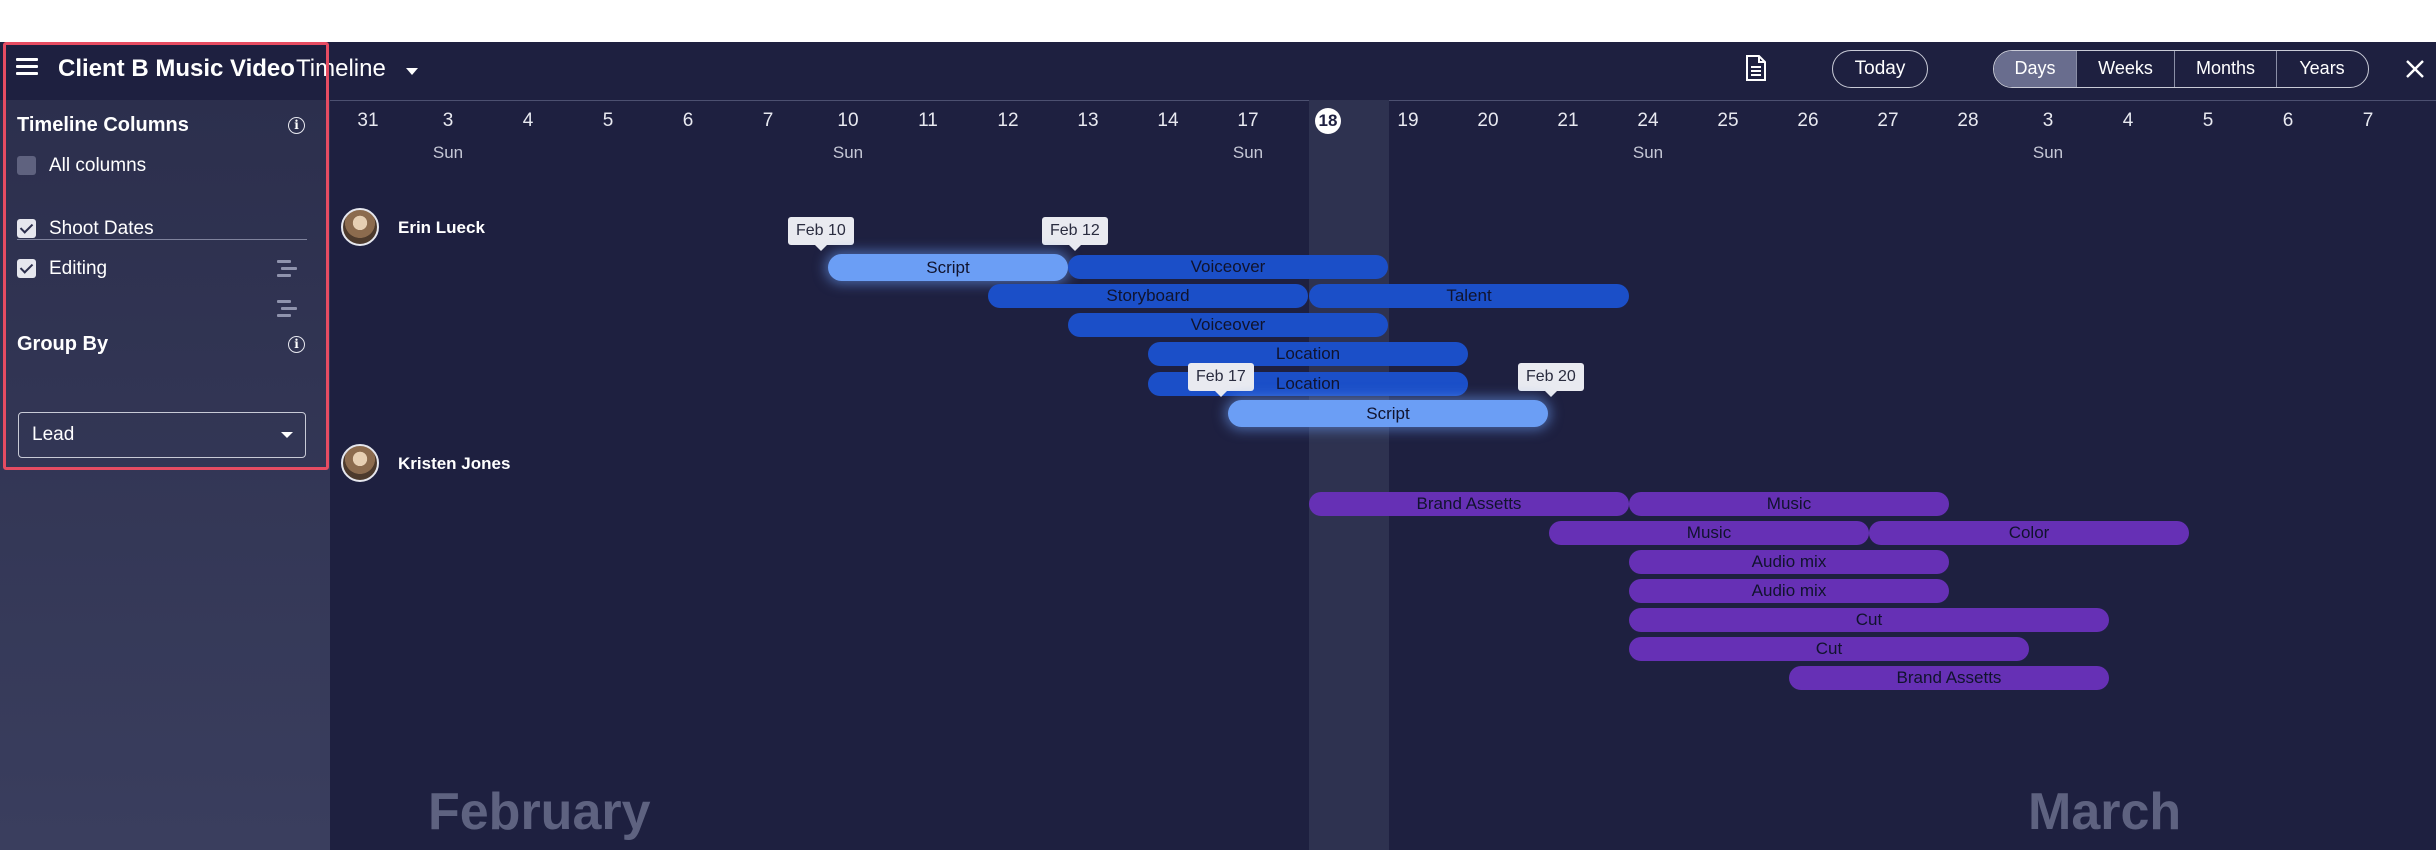  I want to click on scale-months-button: Months, so click(2225, 69).